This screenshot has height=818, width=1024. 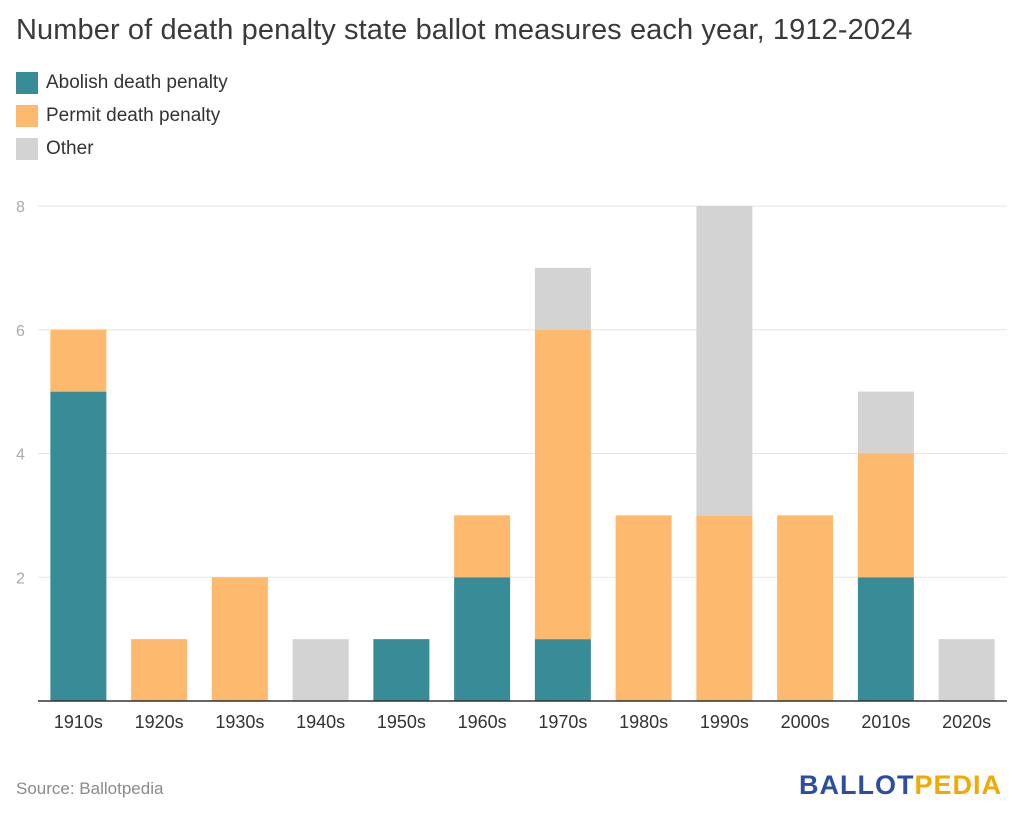 I want to click on x-tick-label-1930s: 1930s, so click(x=239, y=722).